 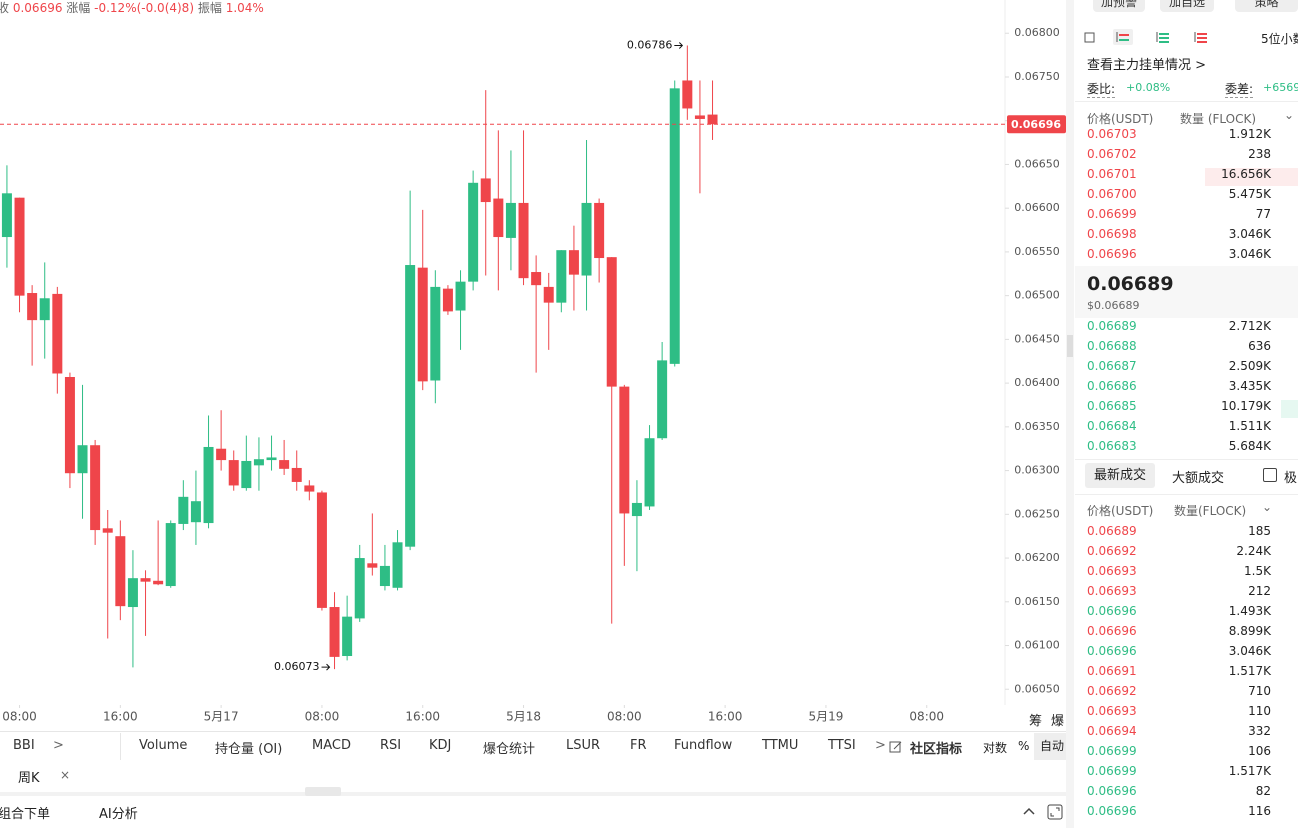 What do you see at coordinates (118, 814) in the screenshot?
I see `bottom-tab: AI分析` at bounding box center [118, 814].